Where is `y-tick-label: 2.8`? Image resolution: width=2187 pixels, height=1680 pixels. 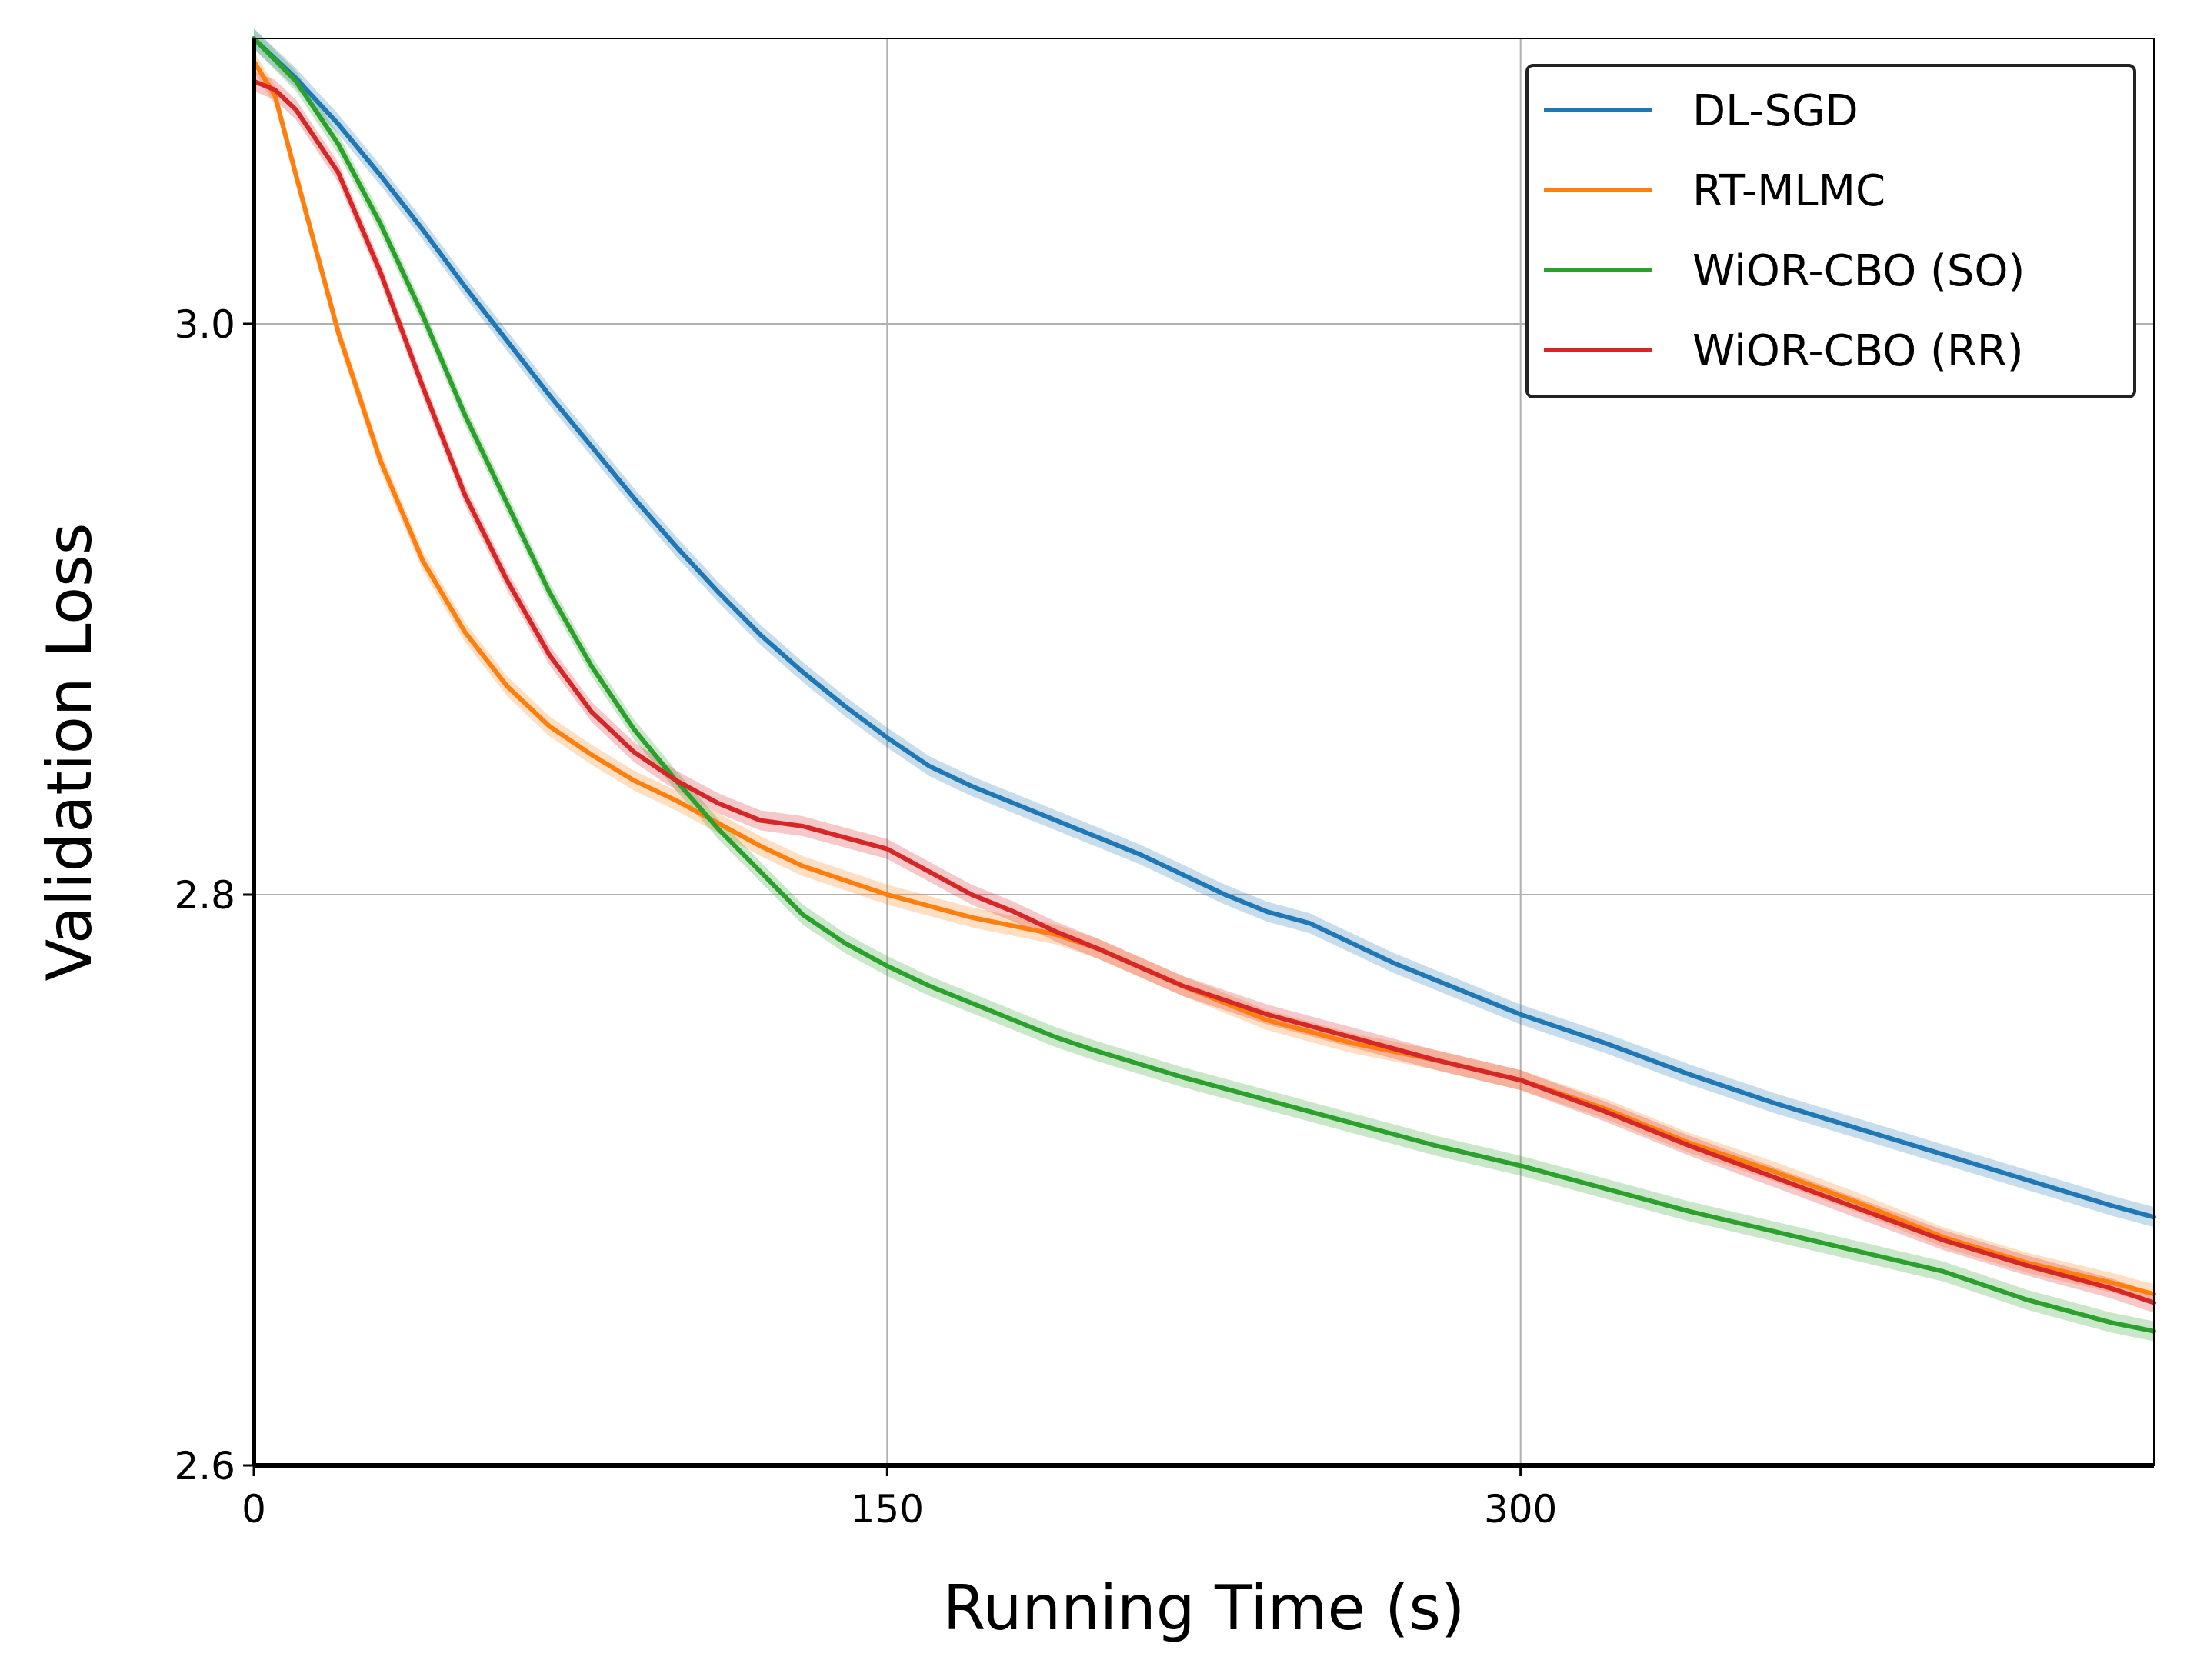 y-tick-label: 2.8 is located at coordinates (204, 896).